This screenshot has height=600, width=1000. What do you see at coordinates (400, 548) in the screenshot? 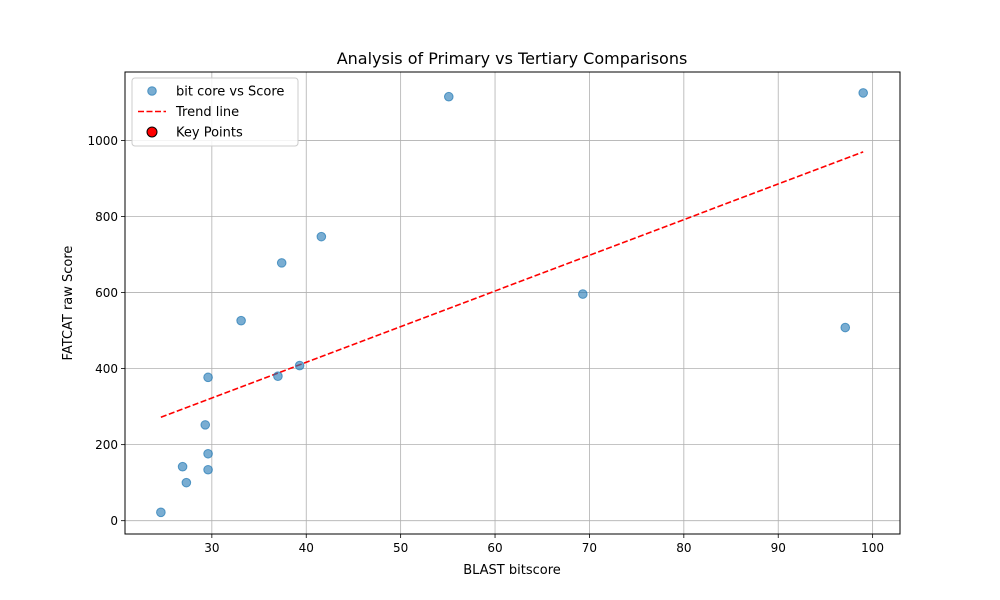
I see `x-tick-label: 50` at bounding box center [400, 548].